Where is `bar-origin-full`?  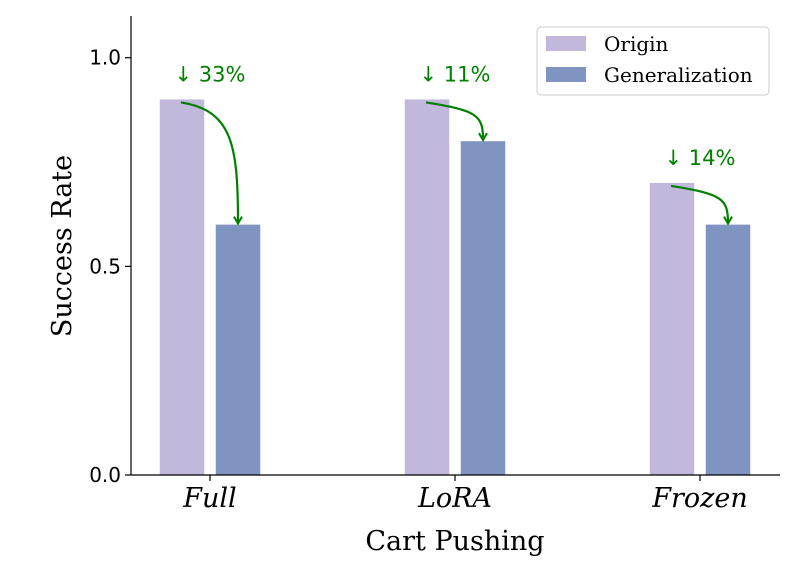
bar-origin-full is located at coordinates (182, 287).